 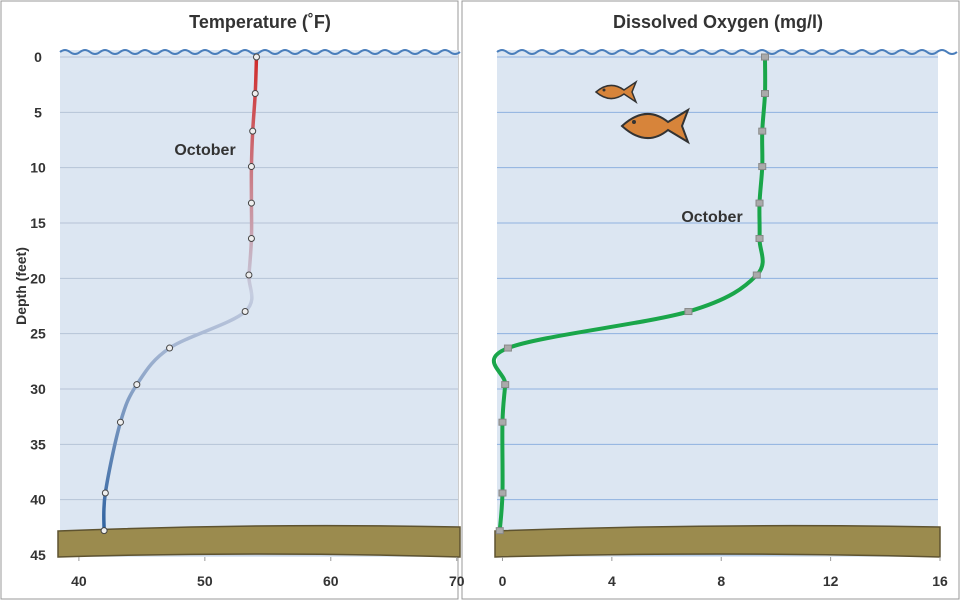 What do you see at coordinates (831, 581) in the screenshot?
I see `x-tick-label: 12` at bounding box center [831, 581].